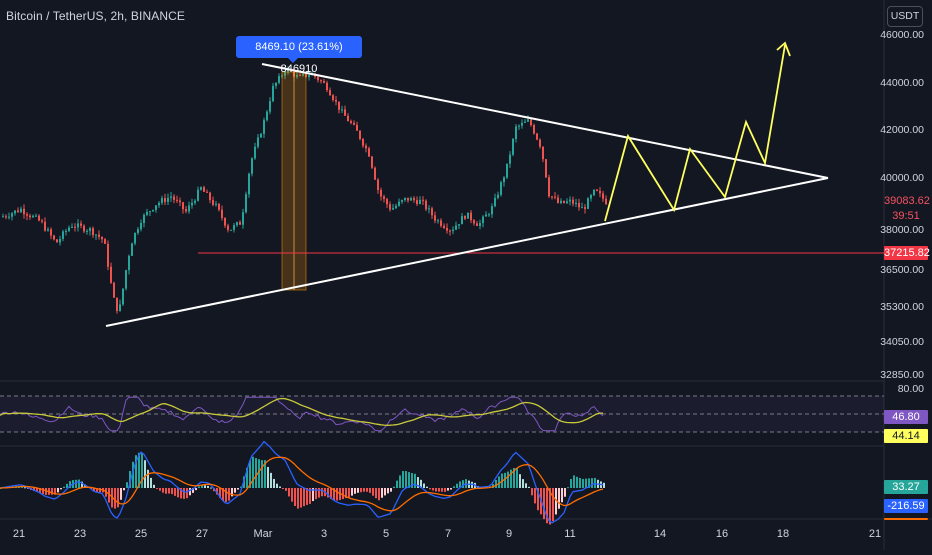 Image resolution: width=932 pixels, height=555 pixels. What do you see at coordinates (783, 49) in the screenshot?
I see `projection-arrowhead` at bounding box center [783, 49].